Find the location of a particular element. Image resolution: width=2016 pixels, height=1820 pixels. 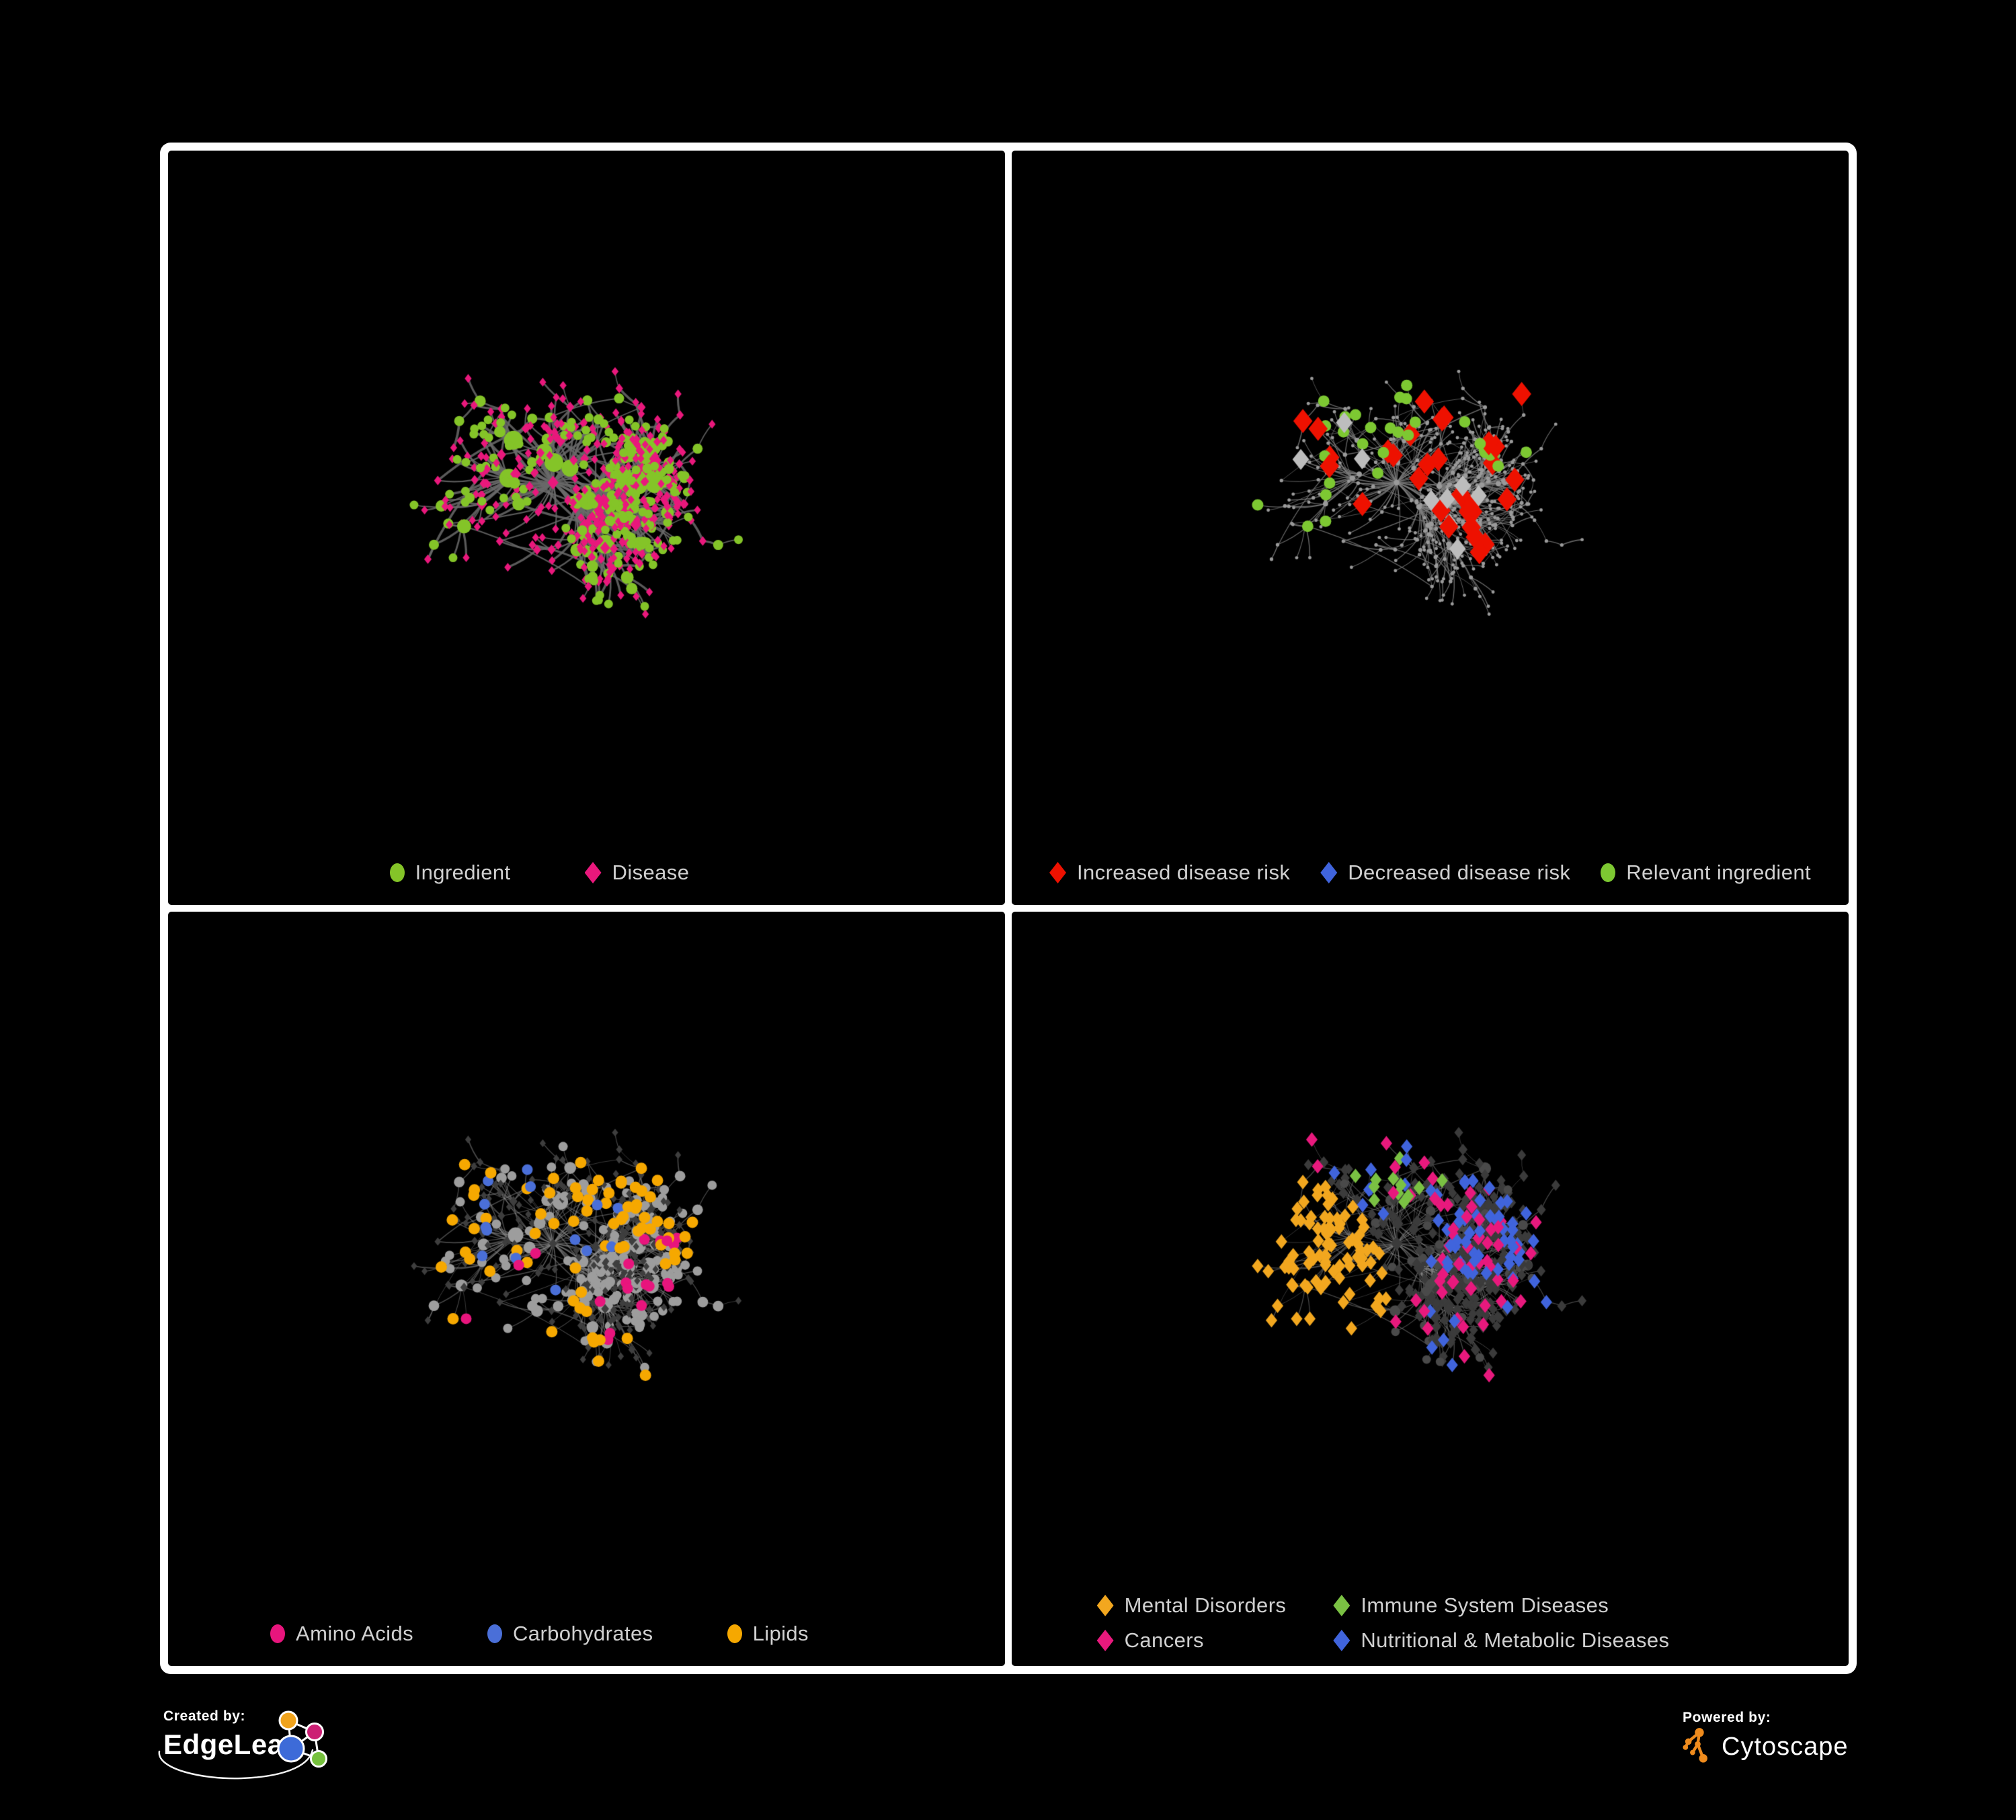

ingredient-circle-icon is located at coordinates (397, 872).